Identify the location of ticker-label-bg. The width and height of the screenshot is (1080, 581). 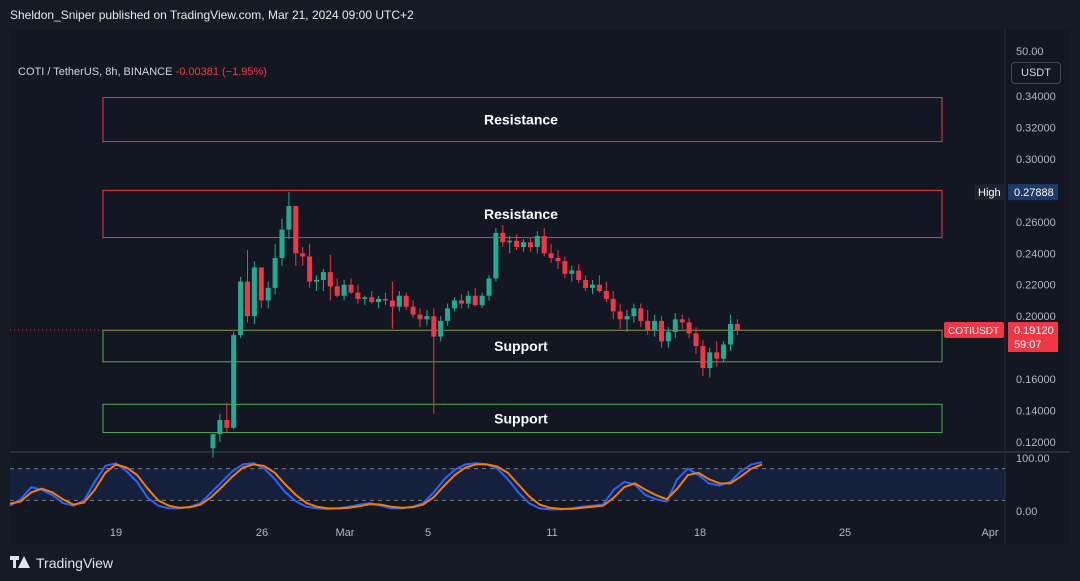
(974, 330).